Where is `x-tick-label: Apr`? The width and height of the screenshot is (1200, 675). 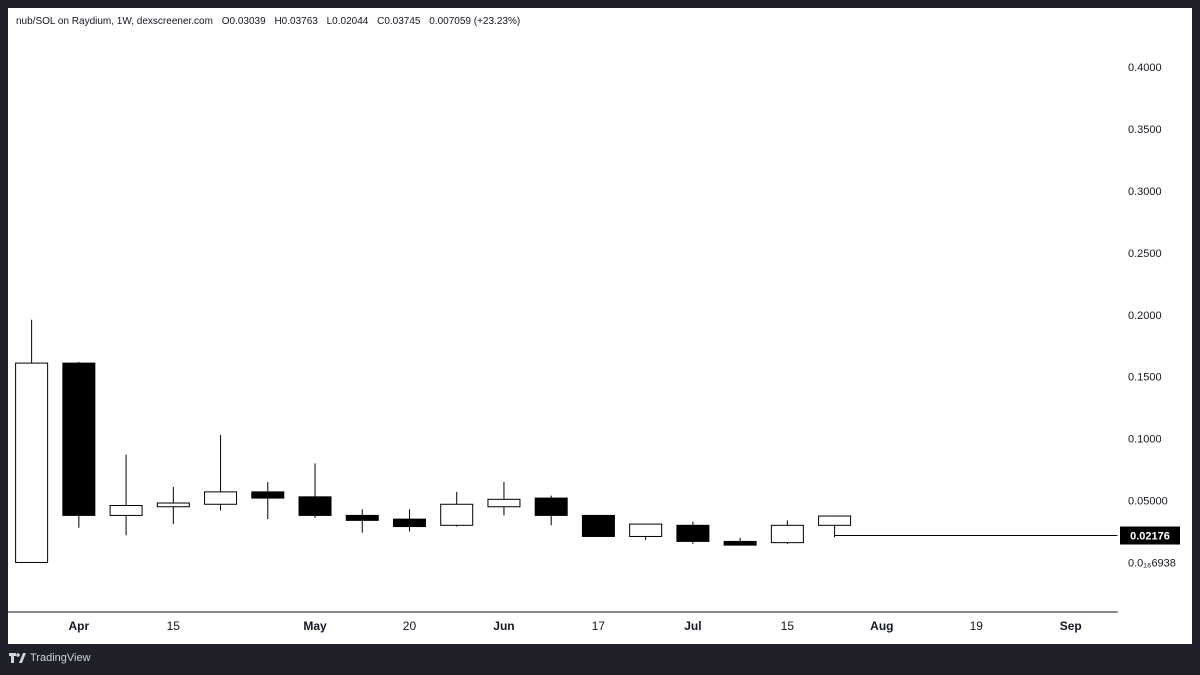 x-tick-label: Apr is located at coordinates (79, 626).